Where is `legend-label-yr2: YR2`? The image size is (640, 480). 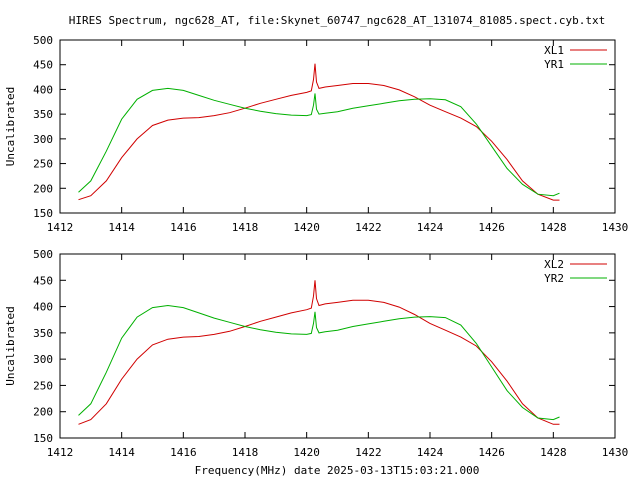 legend-label-yr2: YR2 is located at coordinates (554, 278).